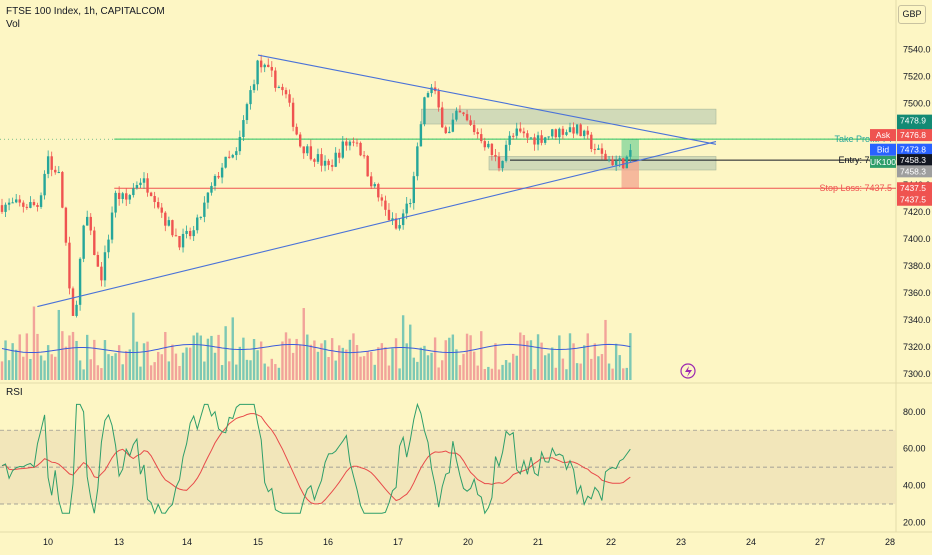 The height and width of the screenshot is (555, 932). What do you see at coordinates (917, 266) in the screenshot?
I see `price-tick: 7380.0` at bounding box center [917, 266].